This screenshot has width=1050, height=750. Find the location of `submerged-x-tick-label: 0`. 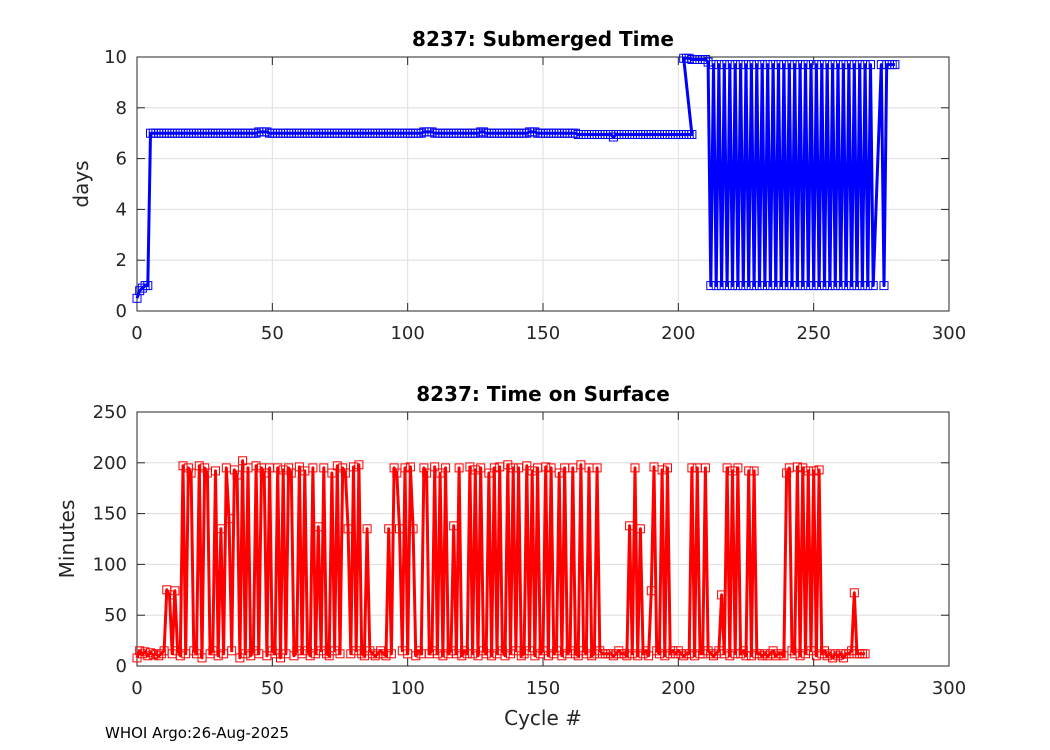

submerged-x-tick-label: 0 is located at coordinates (136, 333).